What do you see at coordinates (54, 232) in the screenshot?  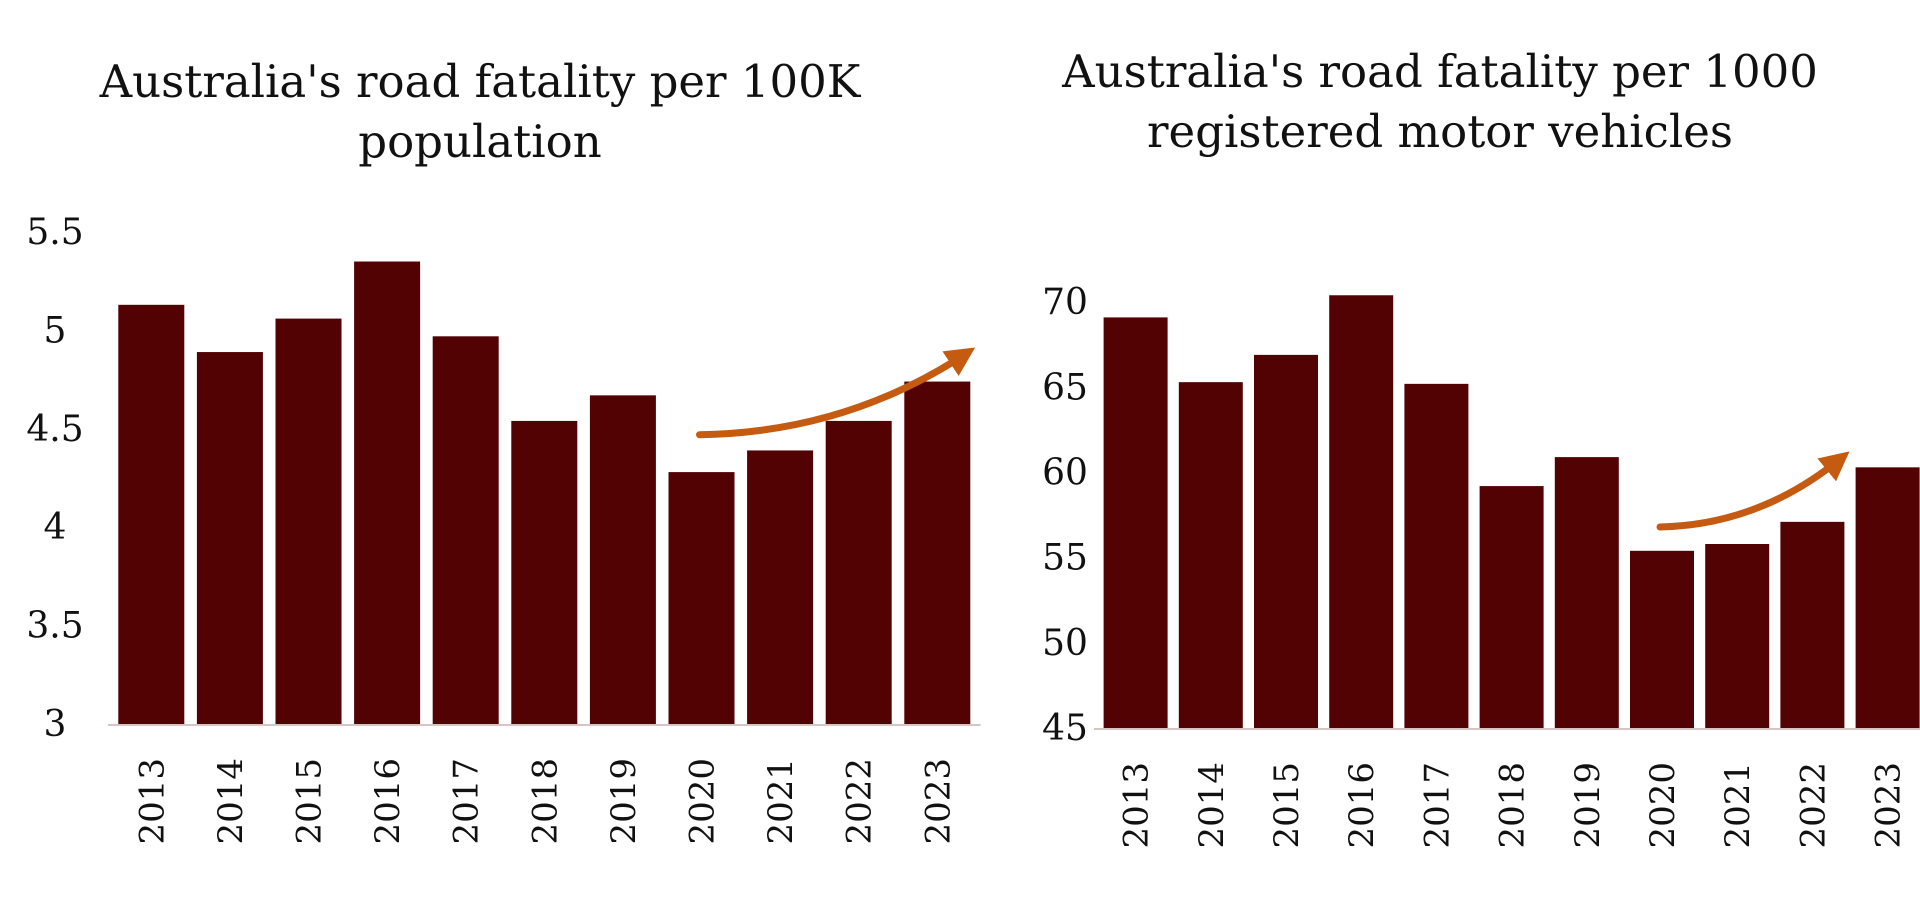 I see `y-tick-label: 5.5` at bounding box center [54, 232].